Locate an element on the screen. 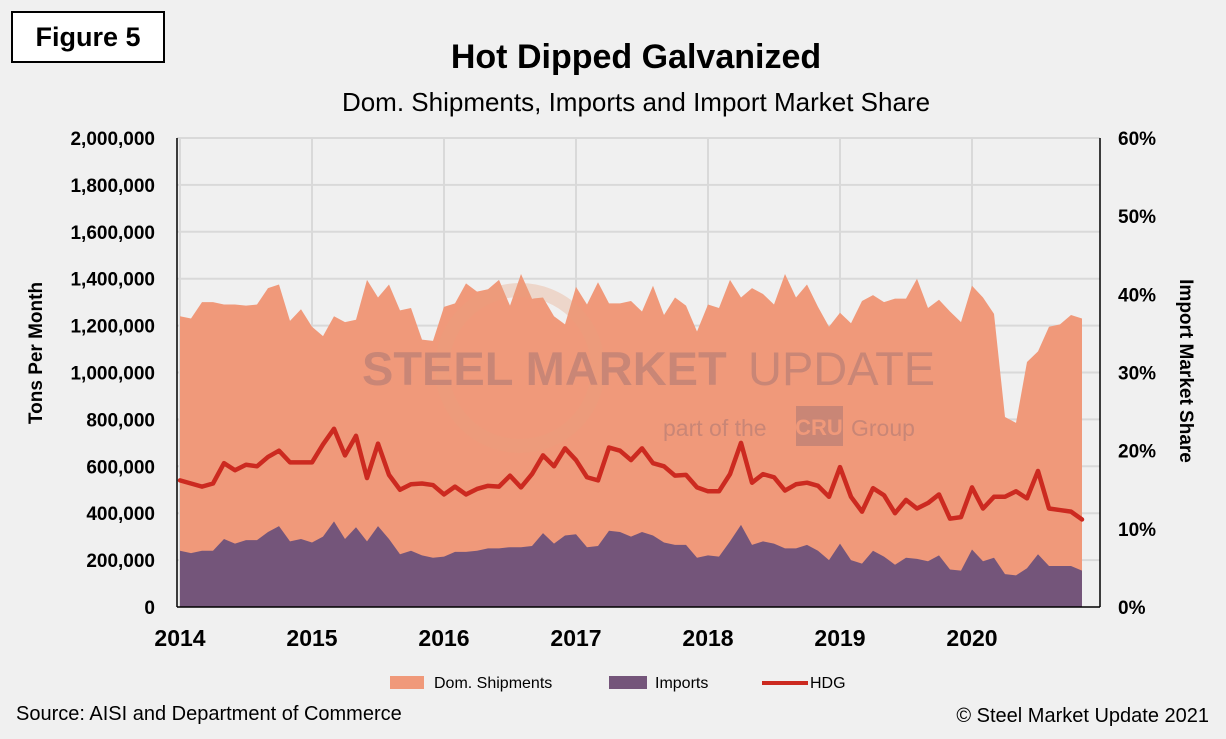 This screenshot has width=1226, height=739. source-note: Source: AISI and Department of Commerce is located at coordinates (209, 714).